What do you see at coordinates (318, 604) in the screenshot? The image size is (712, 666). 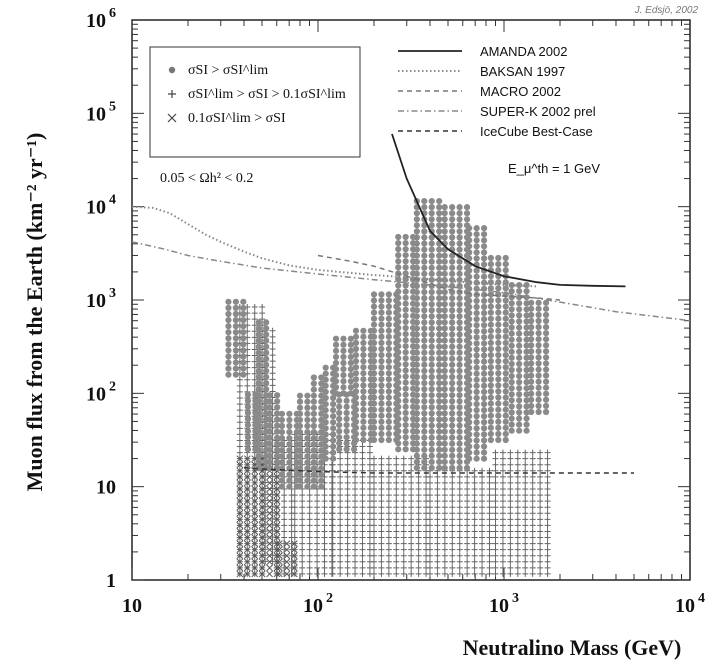 I see `x-tick-label: 10 2` at bounding box center [318, 604].